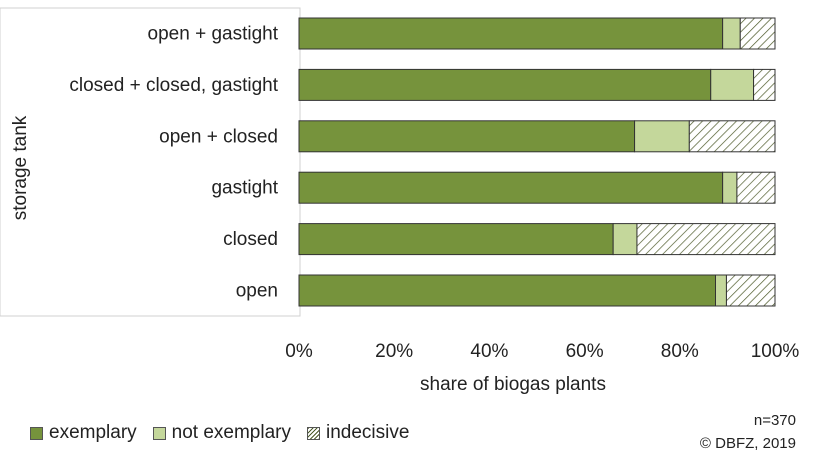  Describe the element at coordinates (507, 290) in the screenshot. I see `bar-open-exemplary` at that location.